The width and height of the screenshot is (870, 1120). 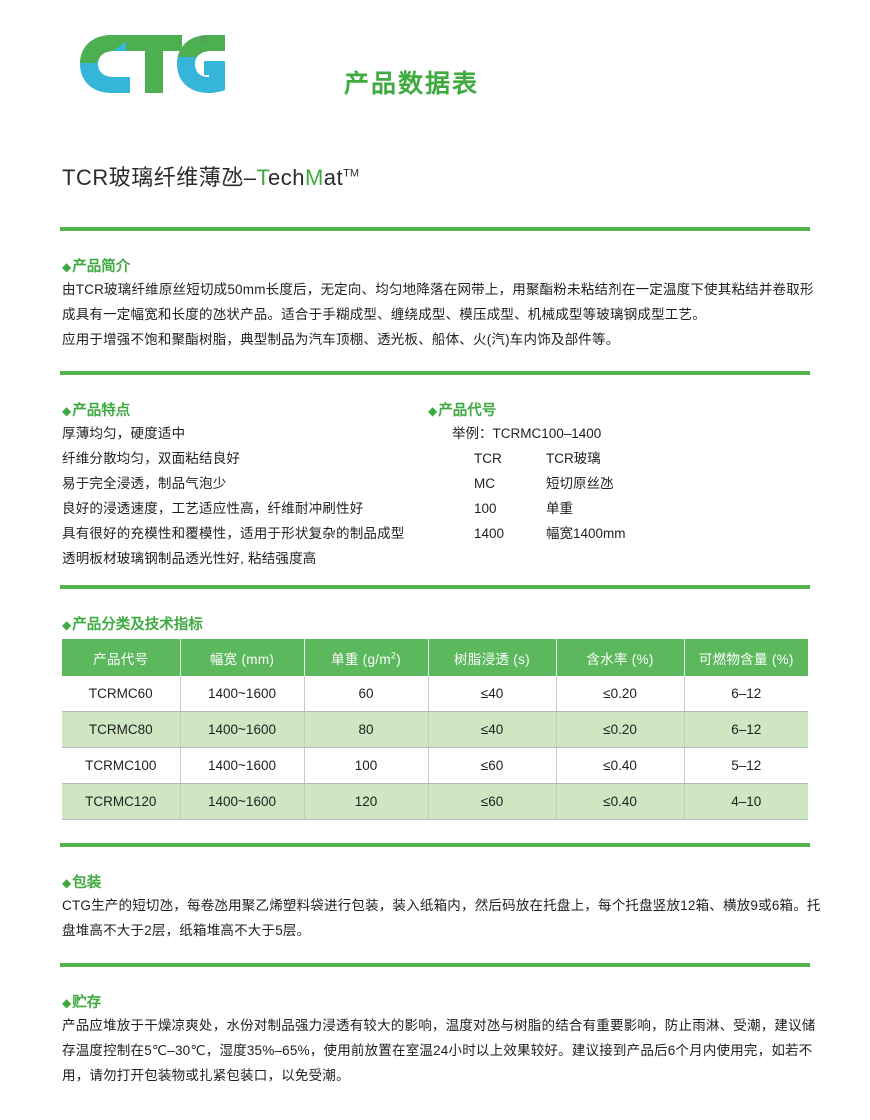 I want to click on code-value: 短切原丝氹, so click(x=580, y=483).